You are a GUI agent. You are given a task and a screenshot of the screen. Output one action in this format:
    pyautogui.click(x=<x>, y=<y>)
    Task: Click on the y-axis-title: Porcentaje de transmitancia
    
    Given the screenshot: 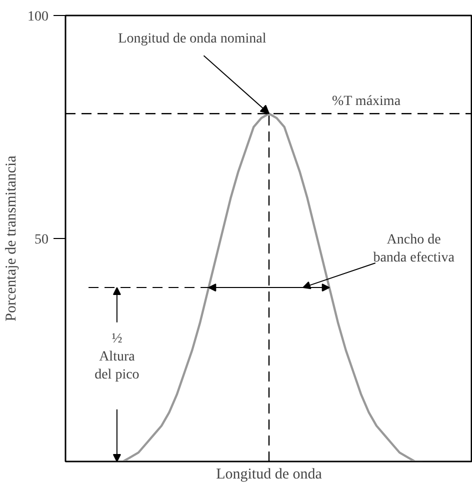 What is the action you would take?
    pyautogui.click(x=12, y=238)
    